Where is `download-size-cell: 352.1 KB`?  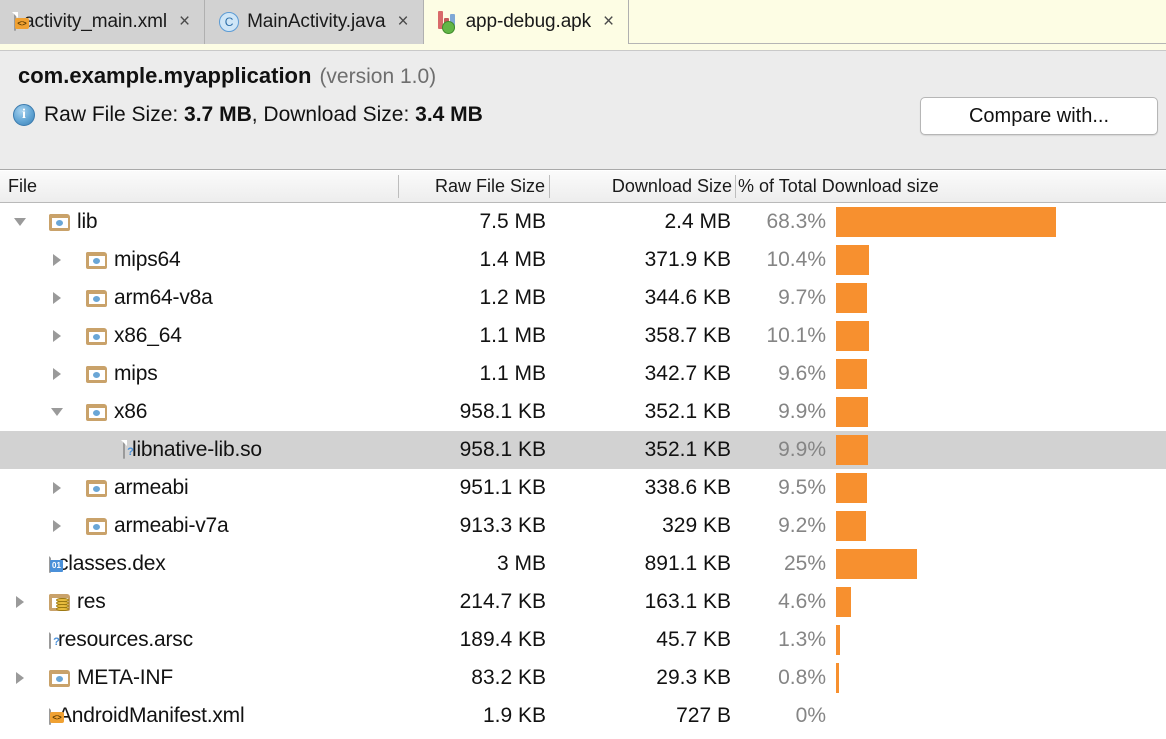
download-size-cell: 352.1 KB is located at coordinates (687, 449).